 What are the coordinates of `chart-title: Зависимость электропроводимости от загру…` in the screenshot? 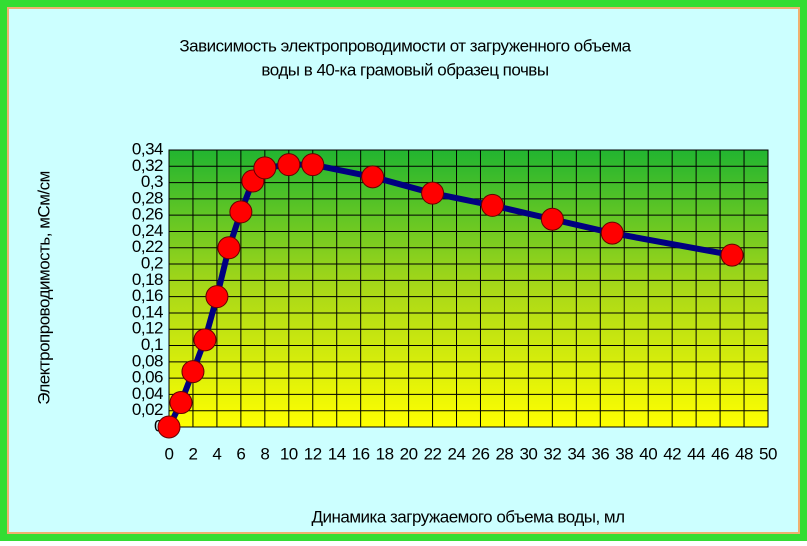 It's located at (405, 45).